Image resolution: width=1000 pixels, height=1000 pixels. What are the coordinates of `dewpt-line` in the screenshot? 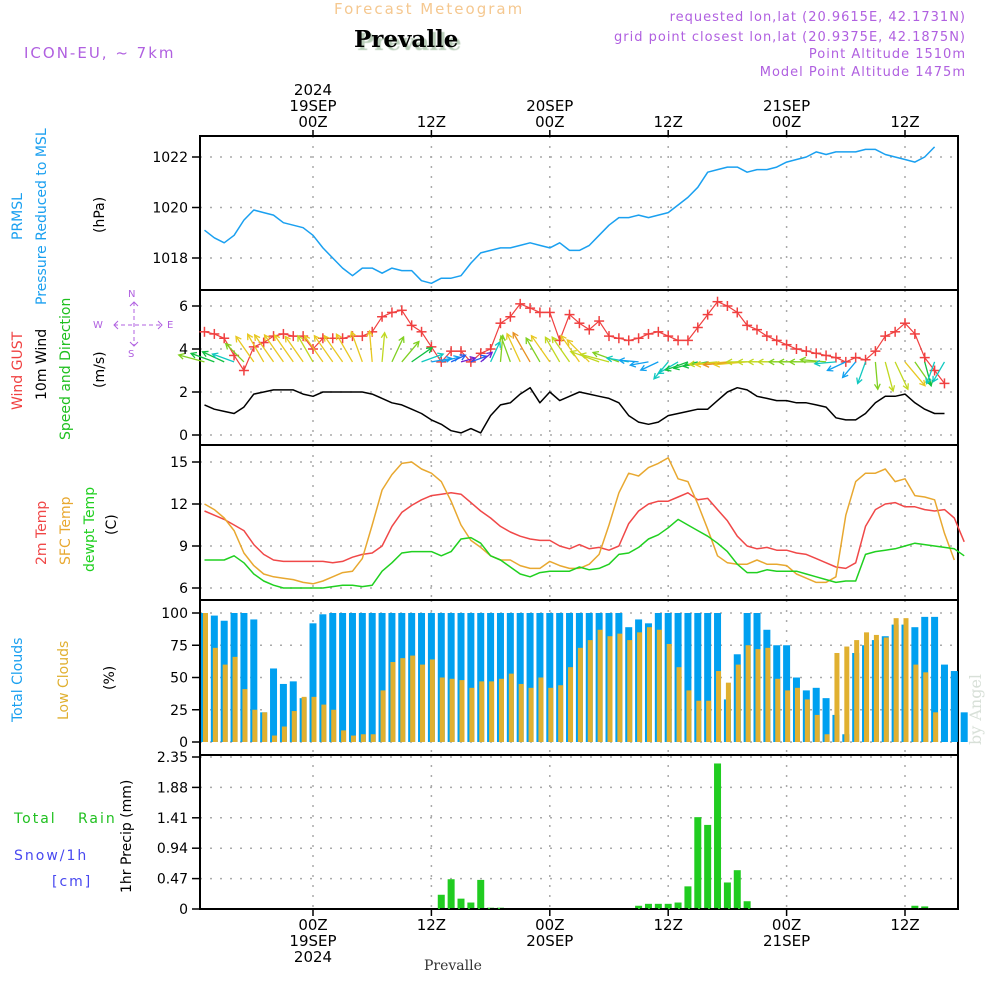 It's located at (584, 553).